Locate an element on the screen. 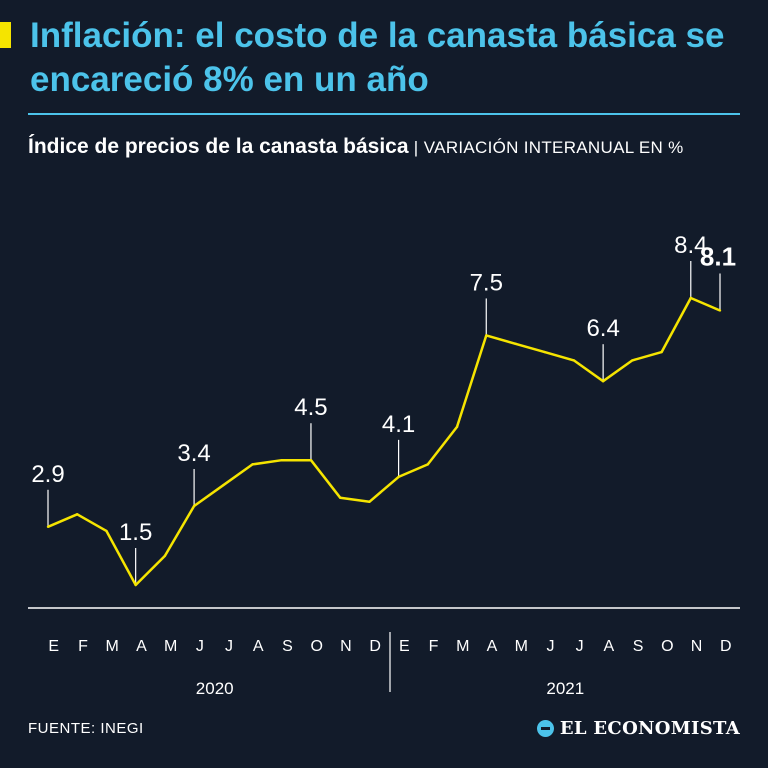 The height and width of the screenshot is (768, 768). year-label: 2021 is located at coordinates (565, 688).